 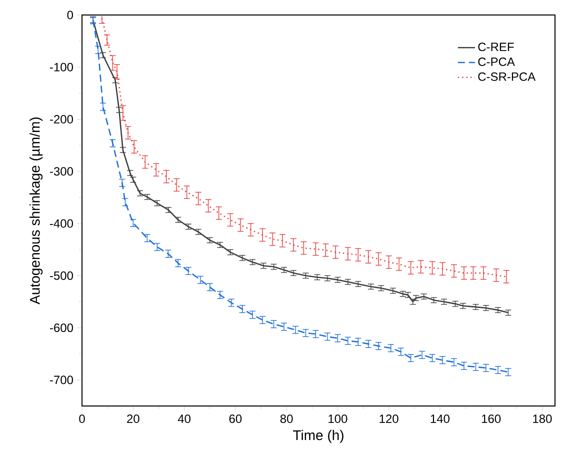 What do you see at coordinates (496, 62) in the screenshot?
I see `legend-label: C-PCA` at bounding box center [496, 62].